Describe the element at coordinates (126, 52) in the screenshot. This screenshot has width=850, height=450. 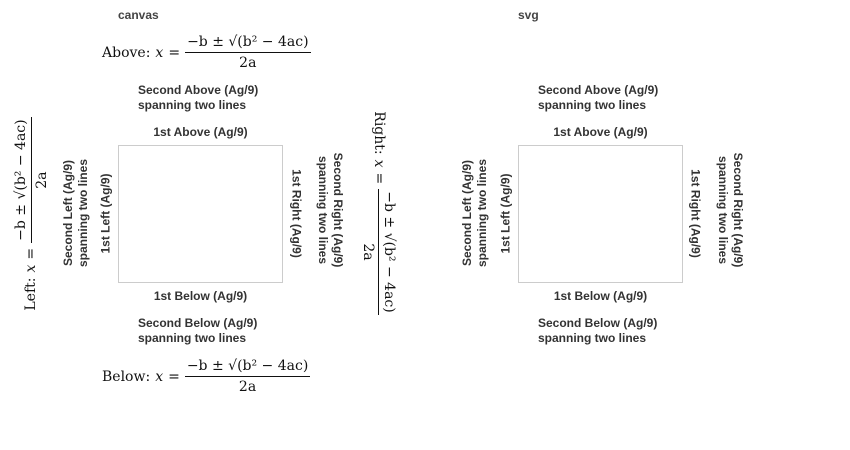
I see `title-above-prefix: Above:` at that location.